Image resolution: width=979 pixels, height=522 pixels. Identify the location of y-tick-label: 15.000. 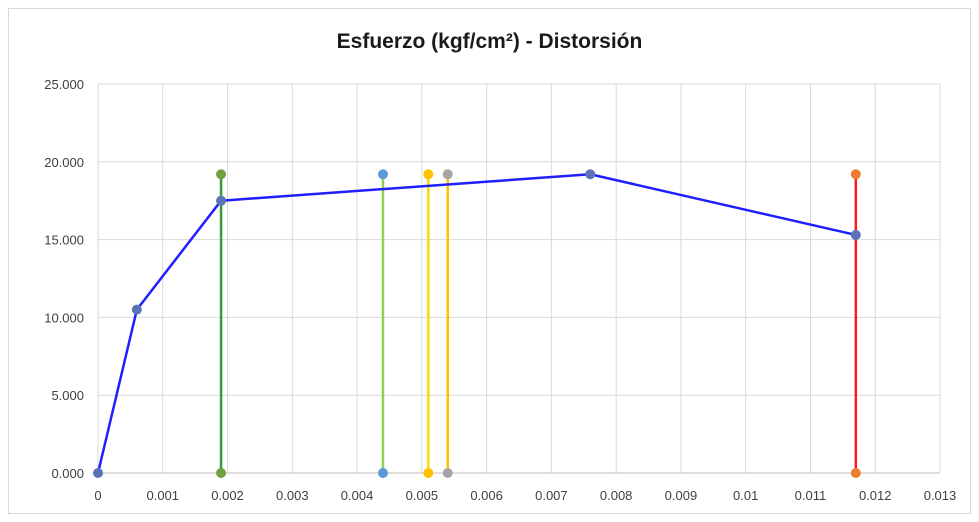
(64, 240).